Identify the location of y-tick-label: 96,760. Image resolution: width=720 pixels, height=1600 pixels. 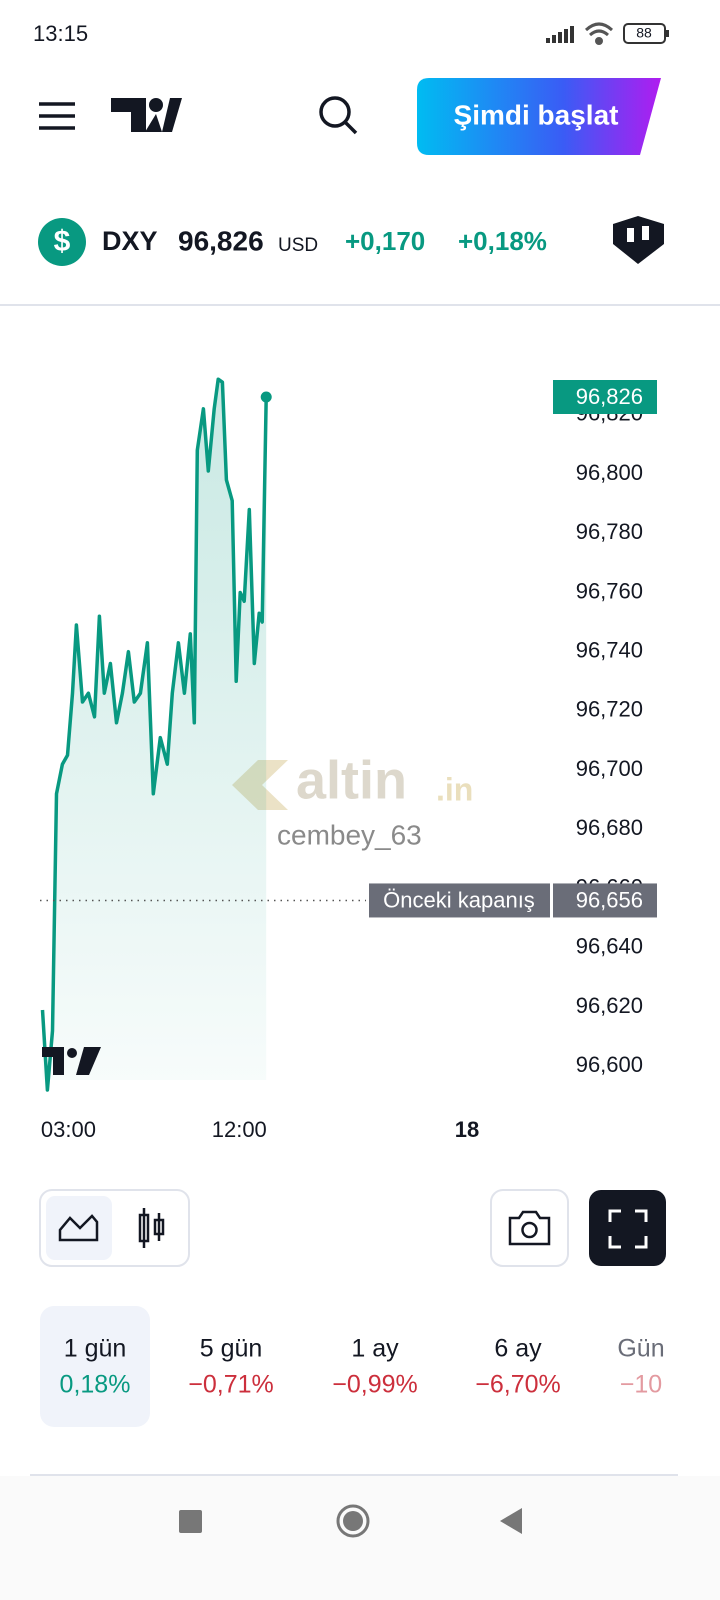
(609, 590).